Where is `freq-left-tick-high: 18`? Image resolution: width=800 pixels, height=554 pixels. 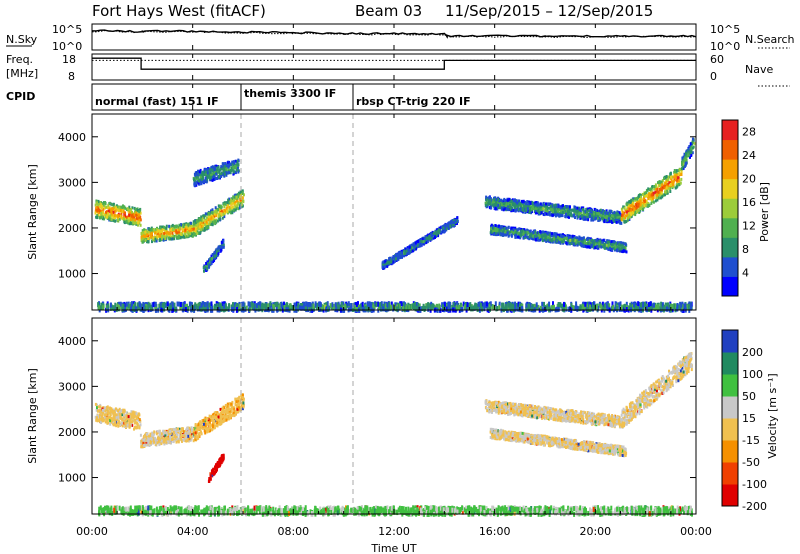
freq-left-tick-high: 18 is located at coordinates (69, 59).